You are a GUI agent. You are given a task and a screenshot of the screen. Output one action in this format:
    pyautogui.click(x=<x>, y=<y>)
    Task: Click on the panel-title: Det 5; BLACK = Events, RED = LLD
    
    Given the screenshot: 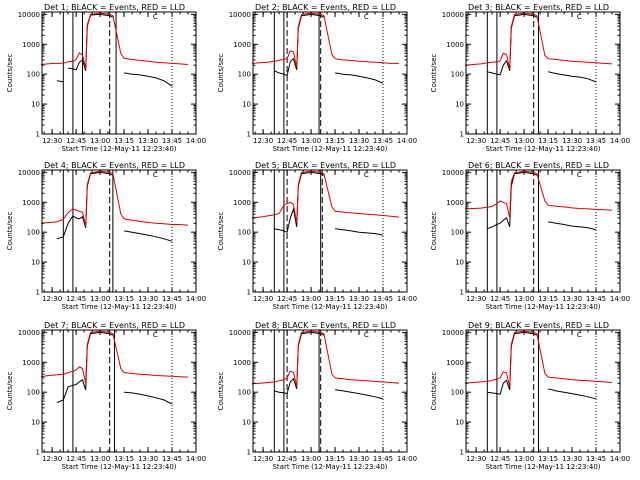 What is the action you would take?
    pyautogui.click(x=325, y=165)
    